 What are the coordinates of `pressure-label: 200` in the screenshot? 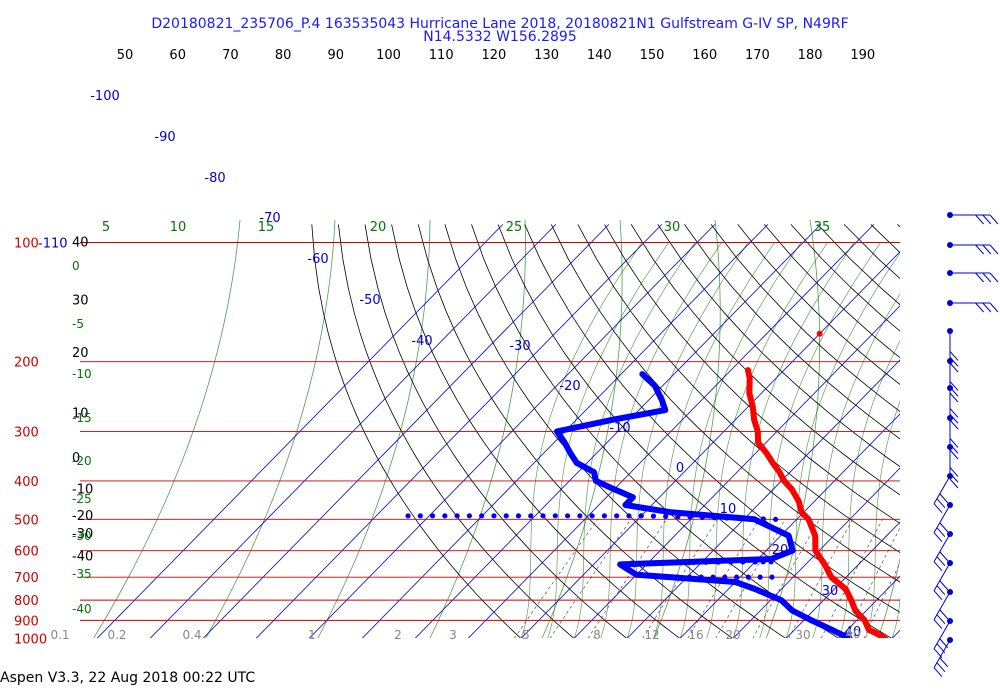 It's located at (26, 363).